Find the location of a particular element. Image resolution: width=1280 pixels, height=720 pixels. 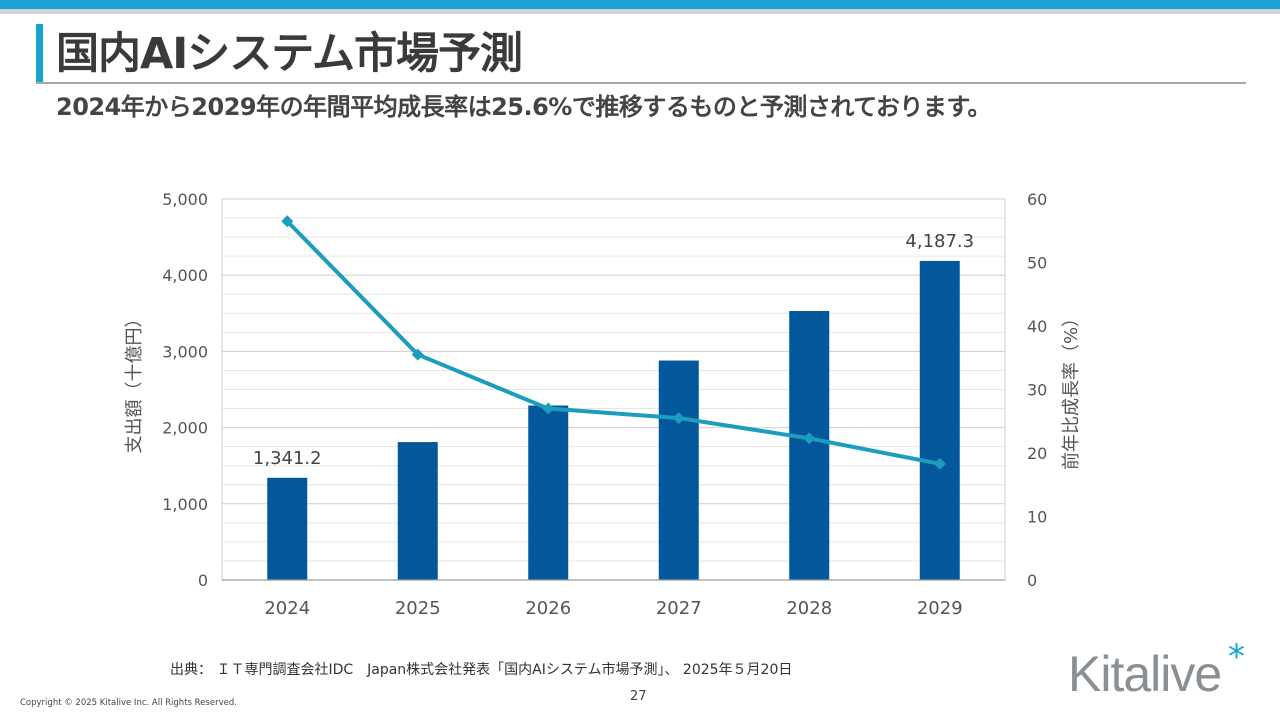

data-label-2024: 1,341.2 is located at coordinates (287, 458).